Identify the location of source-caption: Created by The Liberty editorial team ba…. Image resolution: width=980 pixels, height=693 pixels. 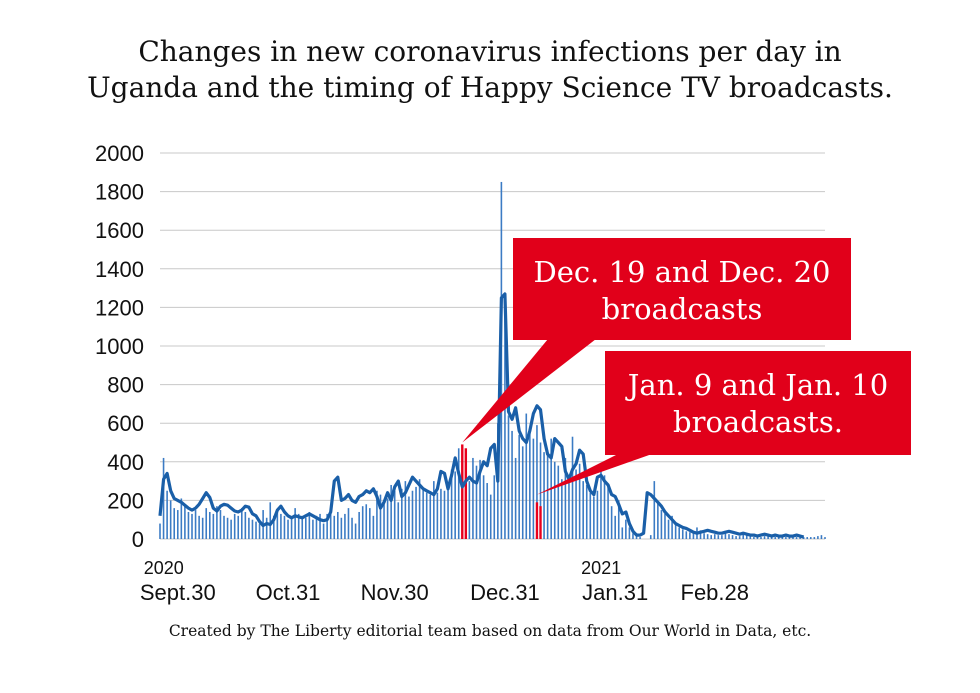
(490, 631).